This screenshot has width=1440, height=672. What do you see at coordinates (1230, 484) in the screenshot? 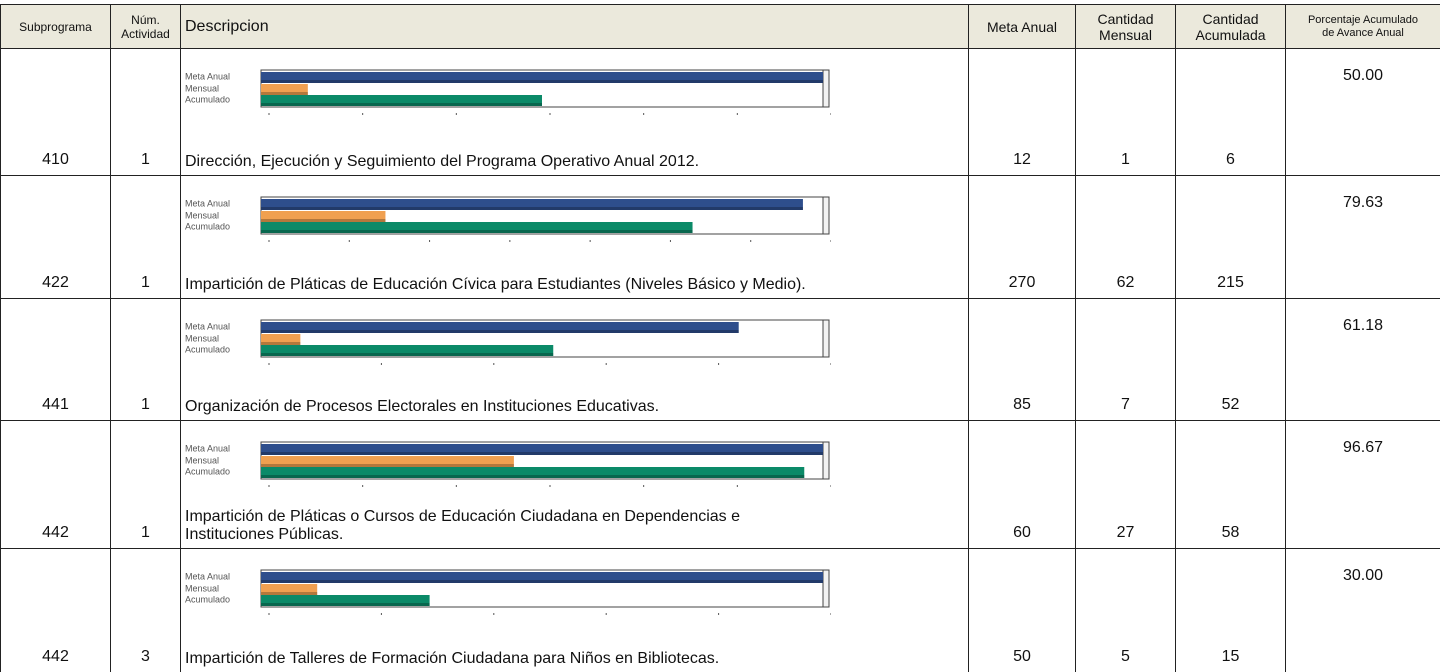
I see `table-cell: 58` at bounding box center [1230, 484].